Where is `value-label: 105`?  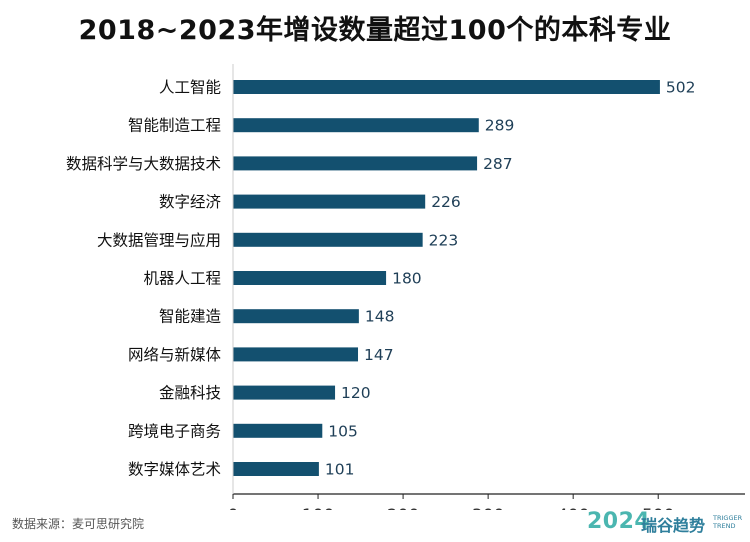
value-label: 105 is located at coordinates (343, 431).